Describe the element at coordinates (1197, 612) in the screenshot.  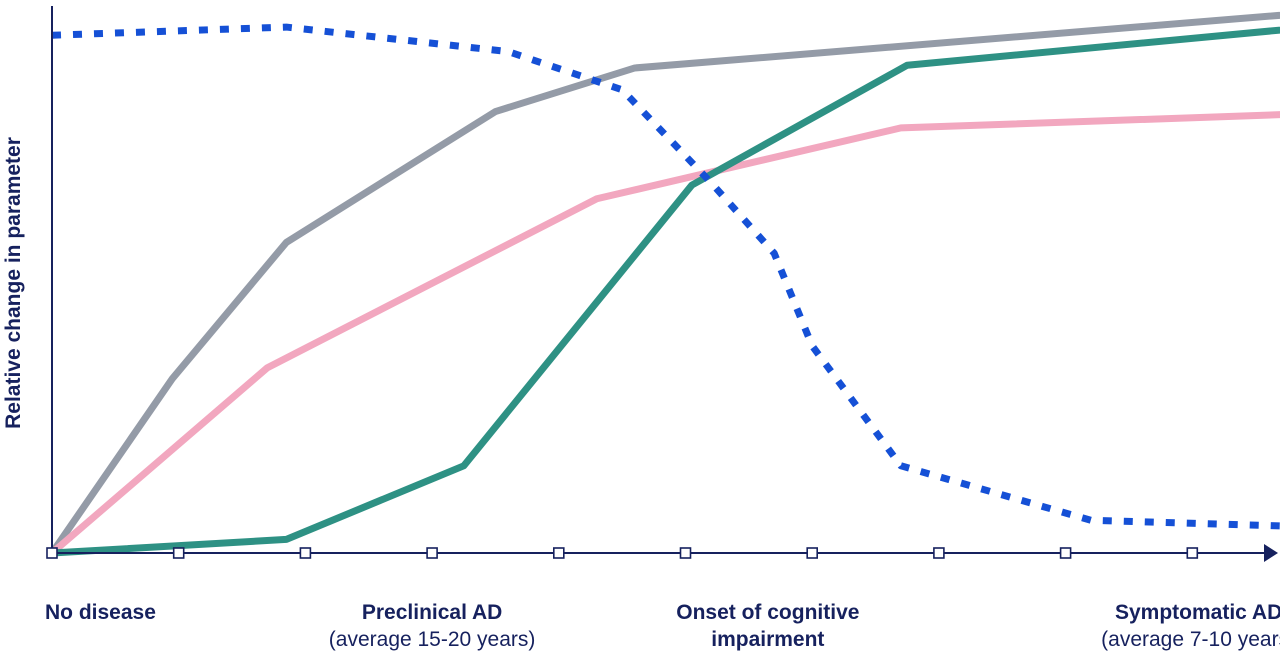
I see `stage-title: Symptomatic AD` at that location.